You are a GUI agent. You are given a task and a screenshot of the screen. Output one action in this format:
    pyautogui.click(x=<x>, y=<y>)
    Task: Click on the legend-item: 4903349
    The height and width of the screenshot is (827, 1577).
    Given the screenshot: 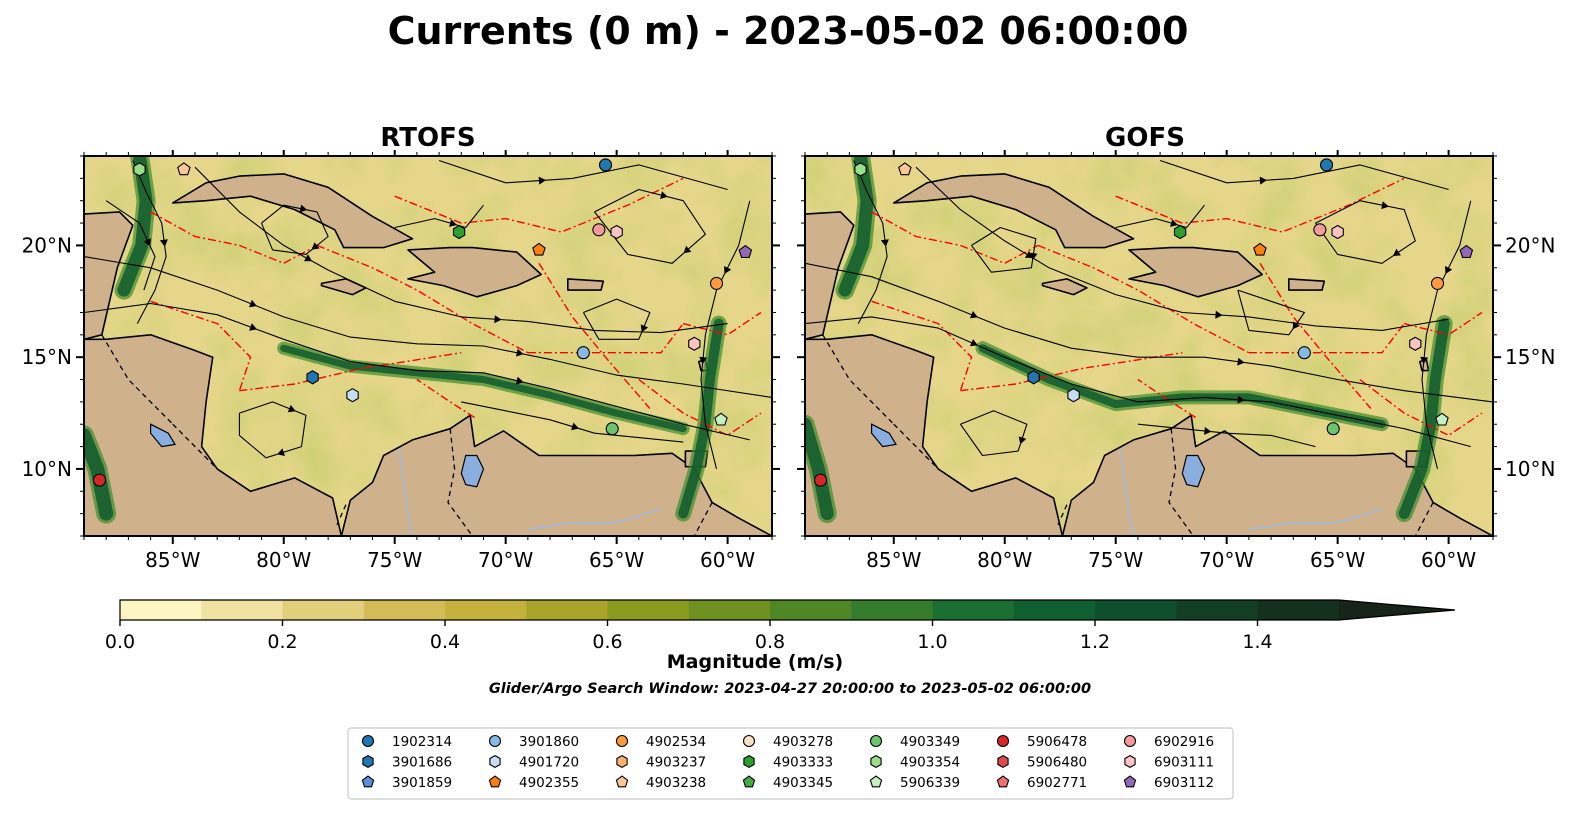 What is the action you would take?
    pyautogui.click(x=914, y=742)
    